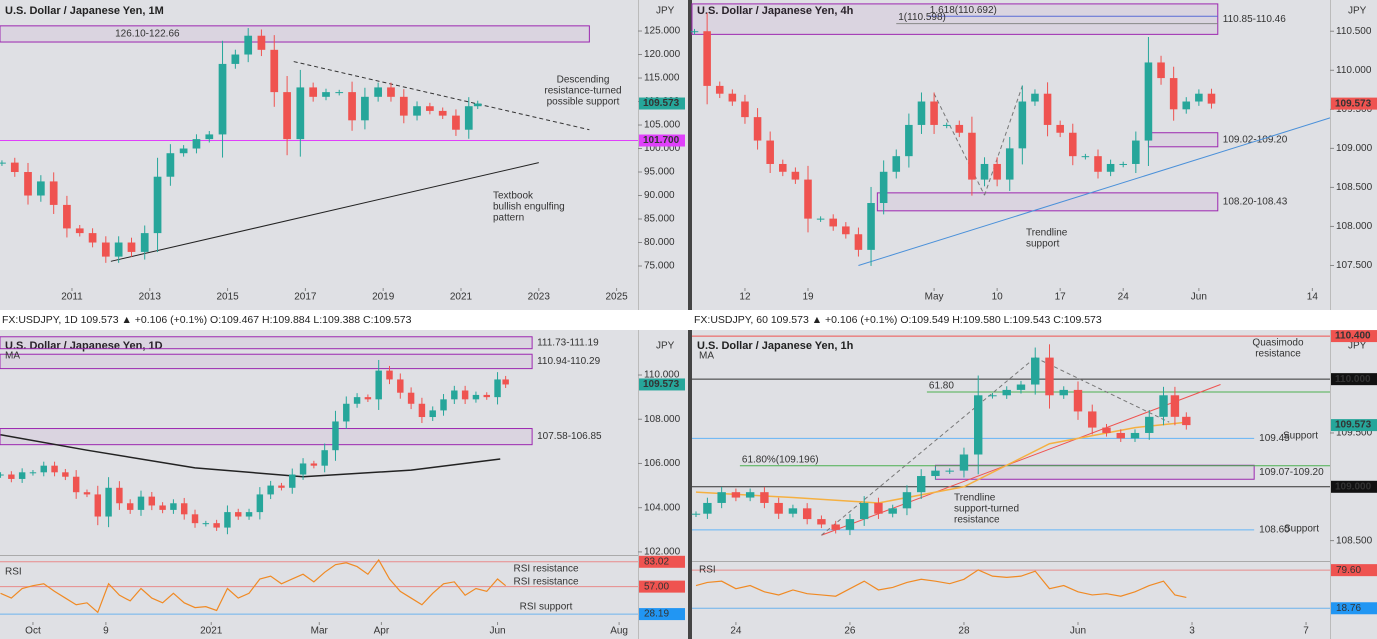  Describe the element at coordinates (1354, 265) in the screenshot. I see `y-tick-label: 107.500` at that location.